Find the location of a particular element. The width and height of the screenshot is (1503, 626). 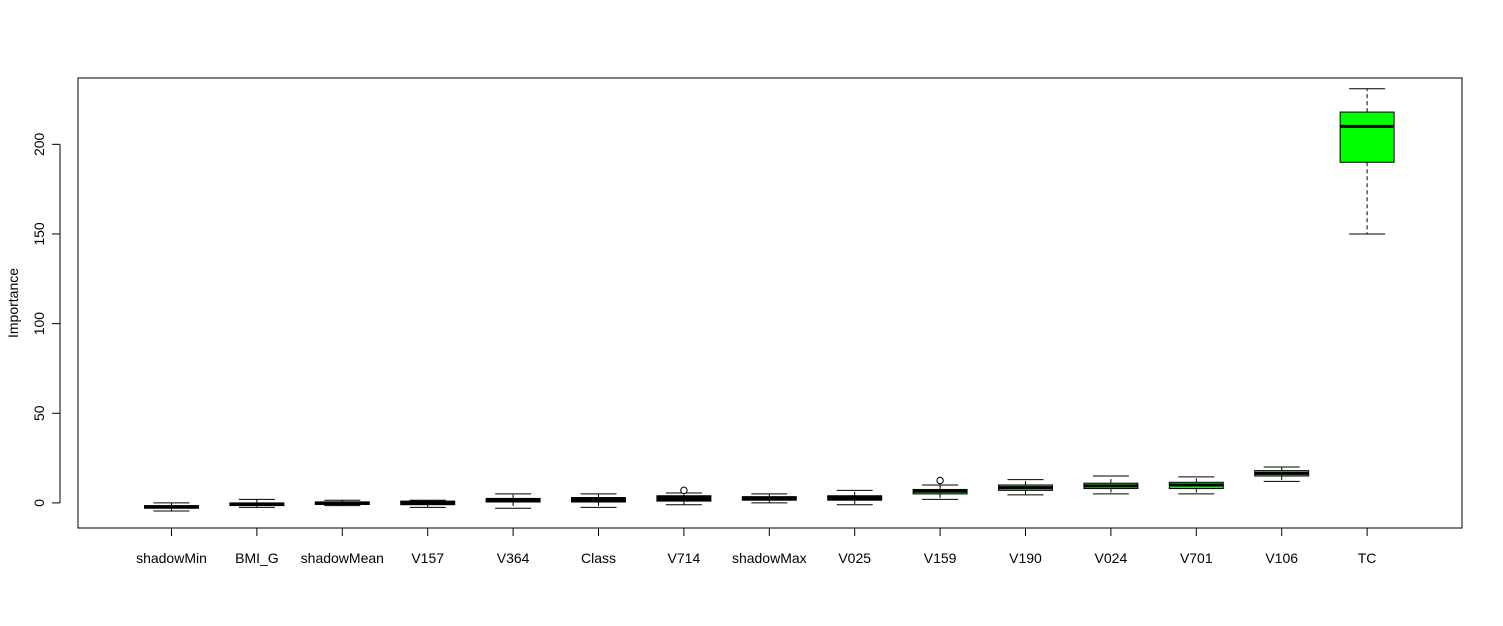

box-TC is located at coordinates (1367, 161).